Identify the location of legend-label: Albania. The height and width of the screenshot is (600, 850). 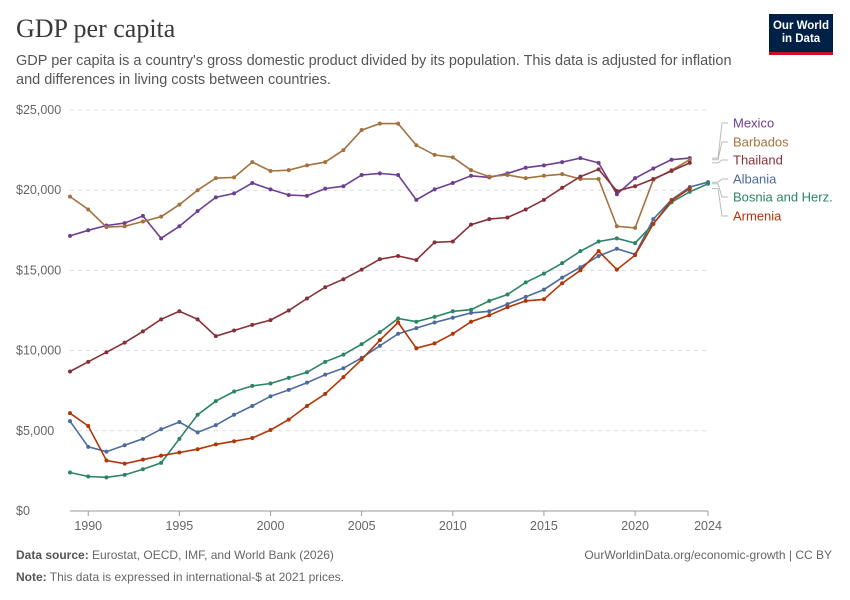
(755, 179).